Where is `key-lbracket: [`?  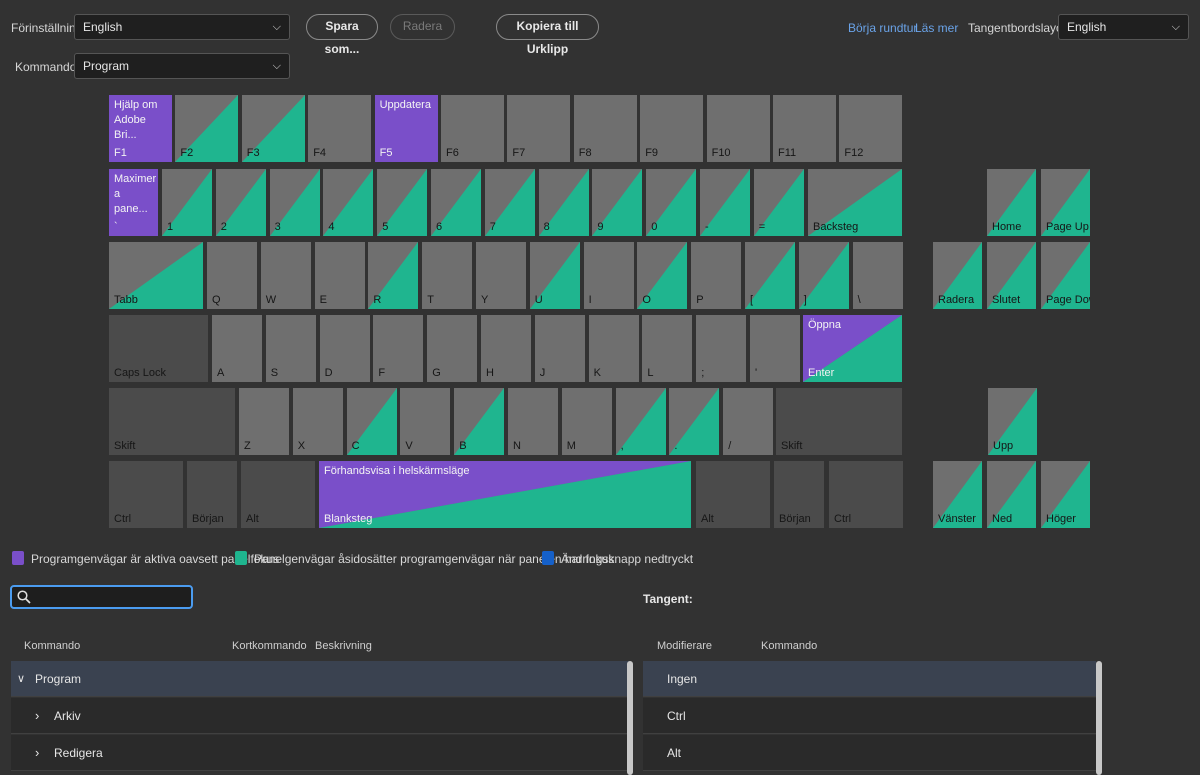
key-lbracket: [ is located at coordinates (770, 275).